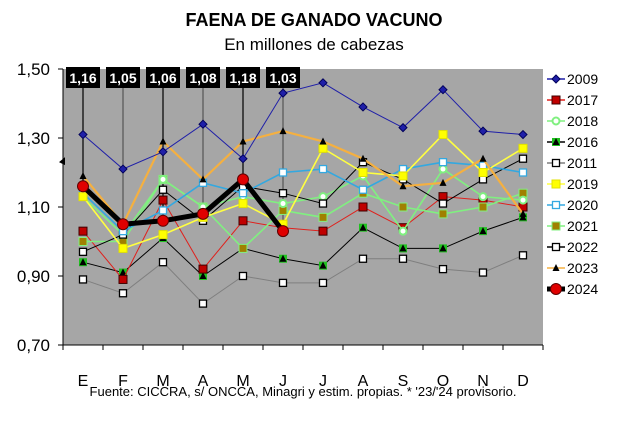 This screenshot has height=428, width=628. I want to click on series-line-2018, so click(303, 201).